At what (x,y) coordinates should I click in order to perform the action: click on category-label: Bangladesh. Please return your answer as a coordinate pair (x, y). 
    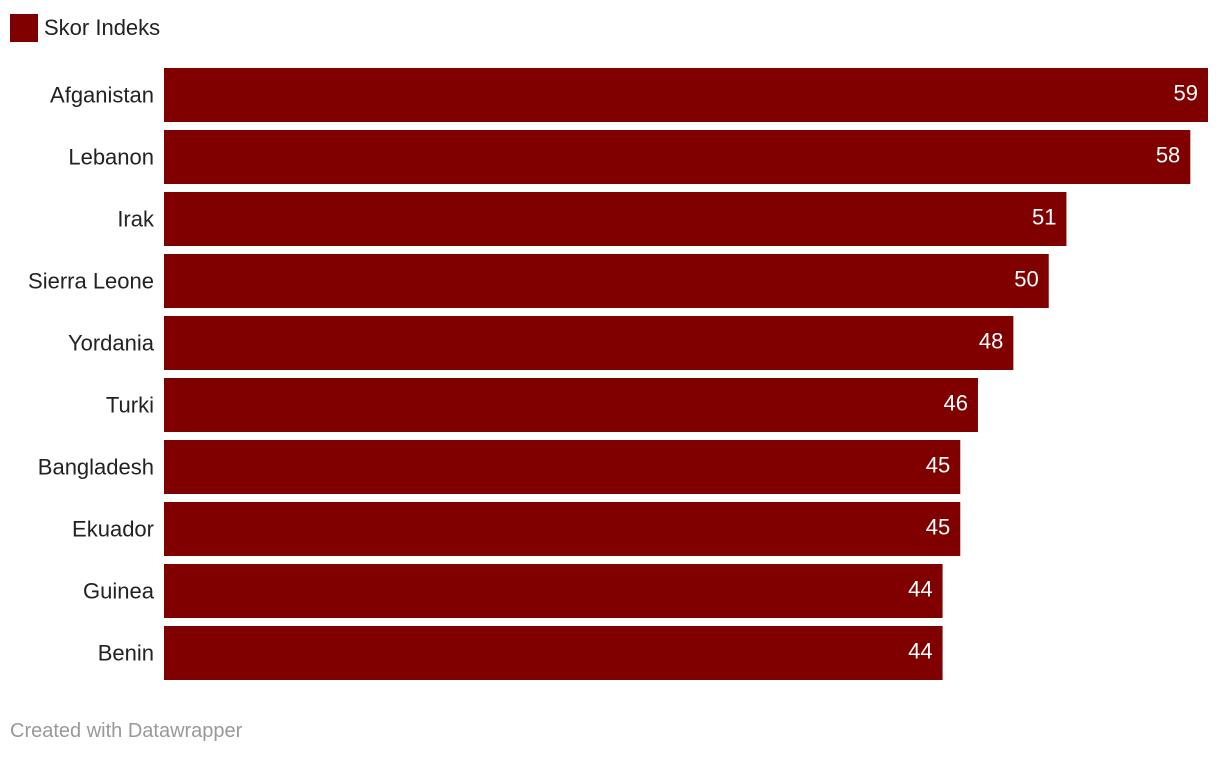
    Looking at the image, I should click on (96, 467).